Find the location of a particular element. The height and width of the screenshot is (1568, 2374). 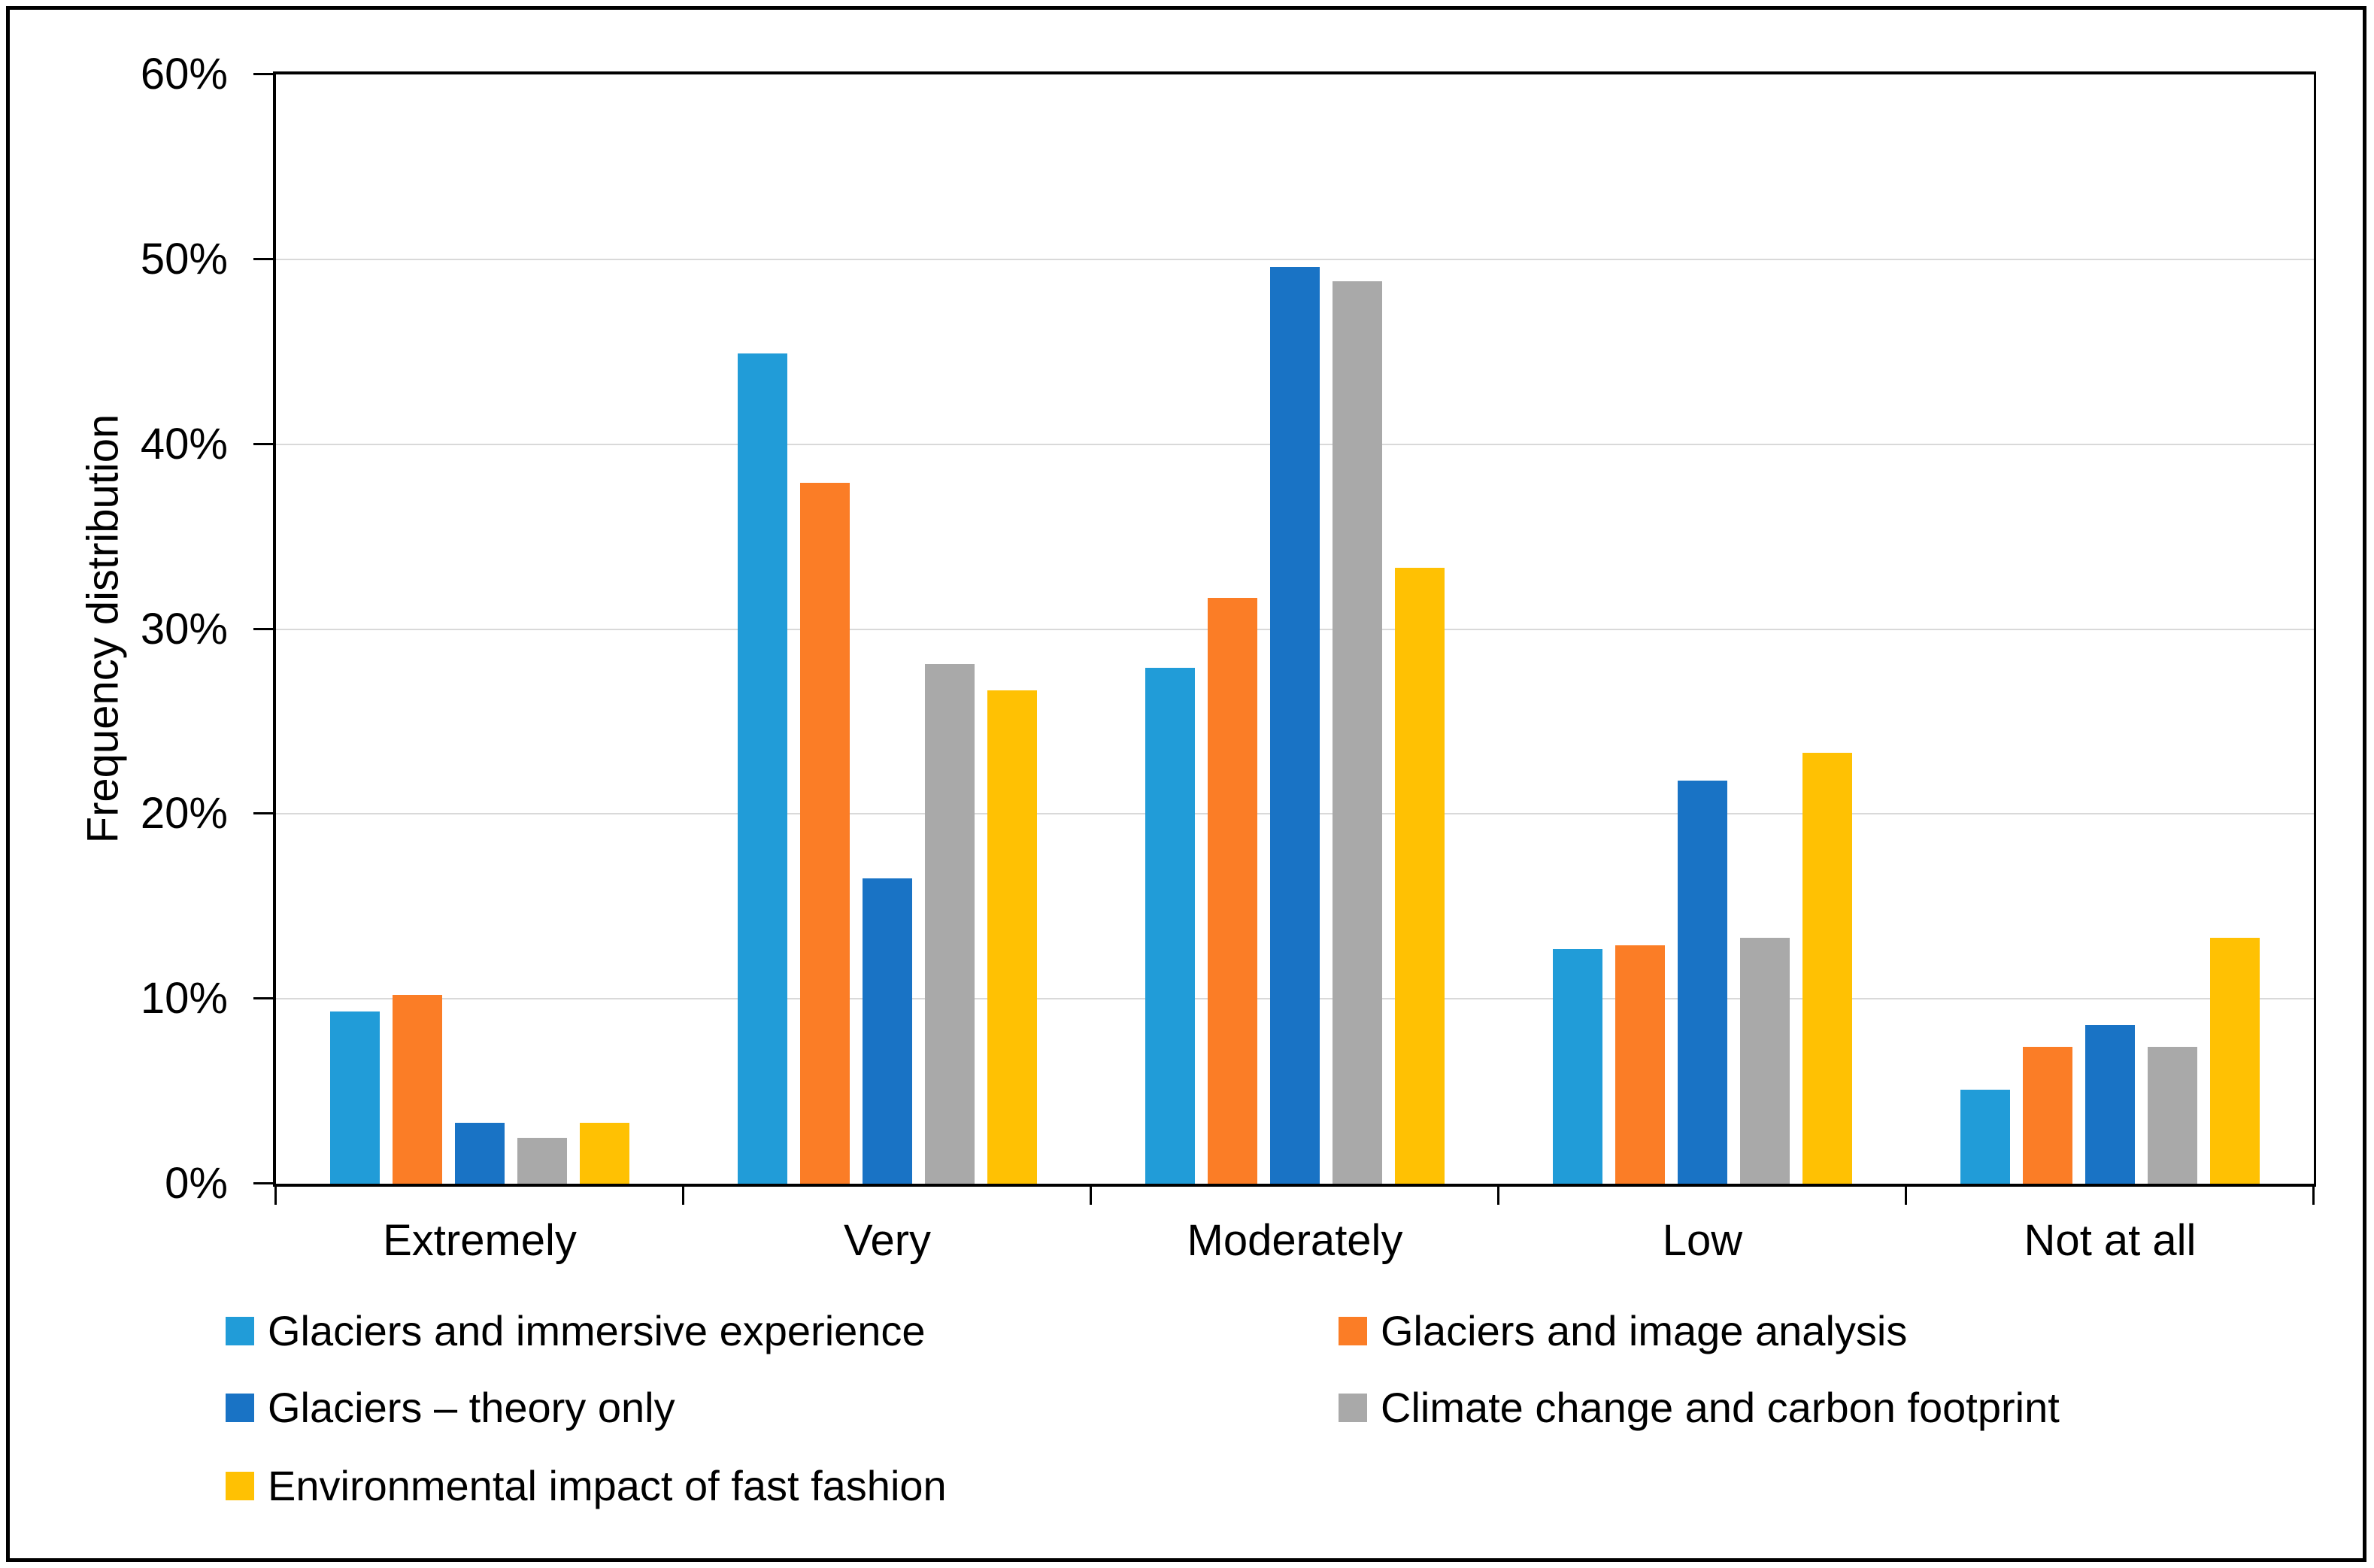

bar-s3-extremely is located at coordinates (542, 1160).